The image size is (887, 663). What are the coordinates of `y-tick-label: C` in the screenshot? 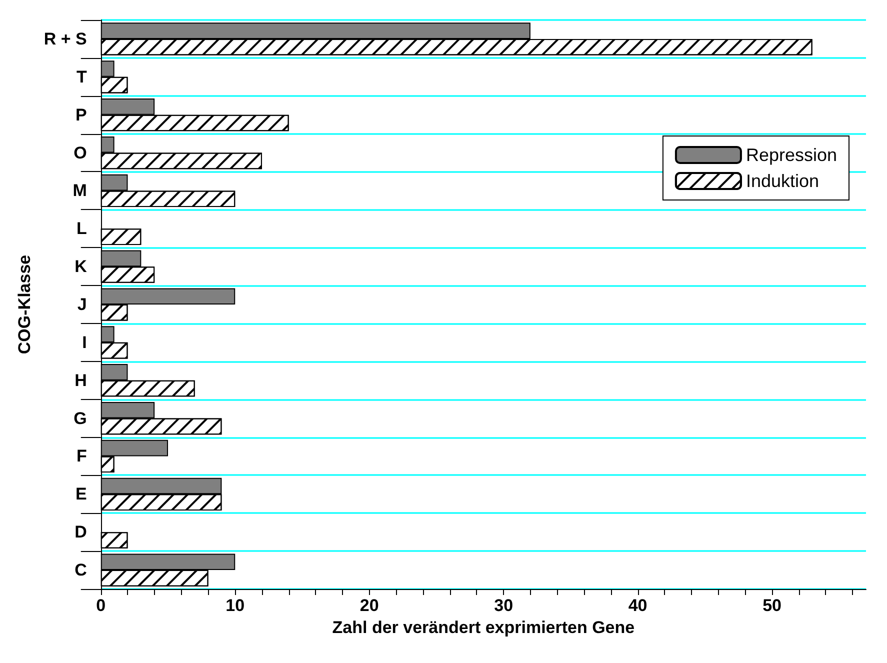 It's located at (80, 570).